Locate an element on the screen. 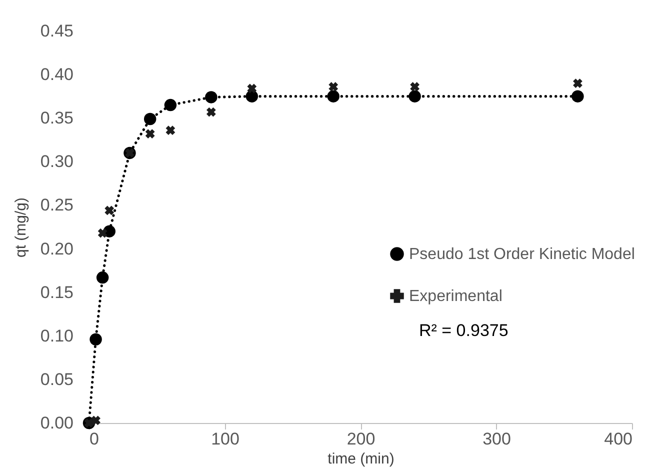  x-tick-label: 0 is located at coordinates (94, 439).